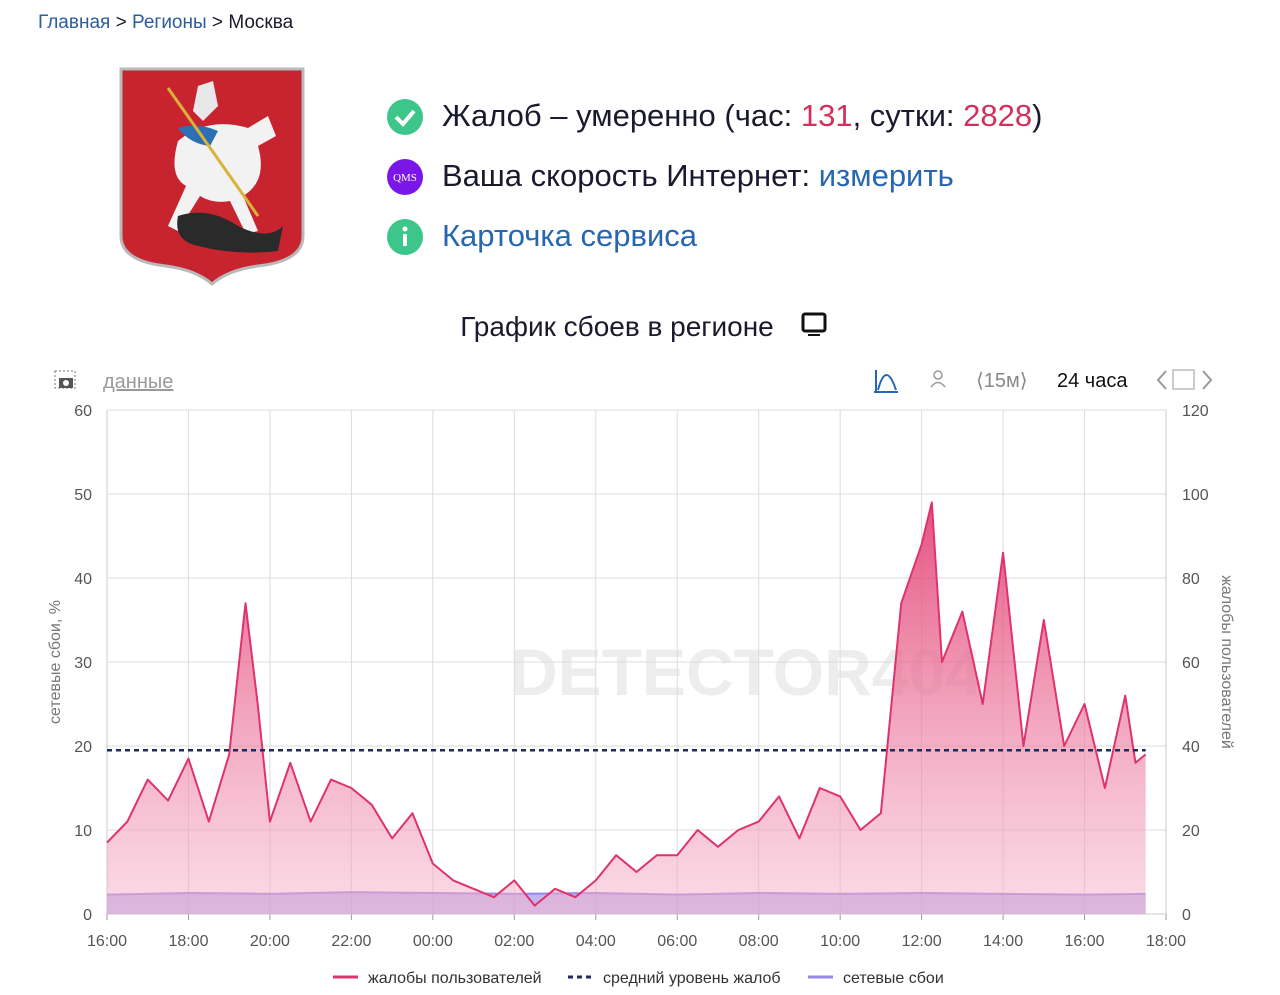 The image size is (1280, 995). I want to click on ok-icon, so click(405, 117).